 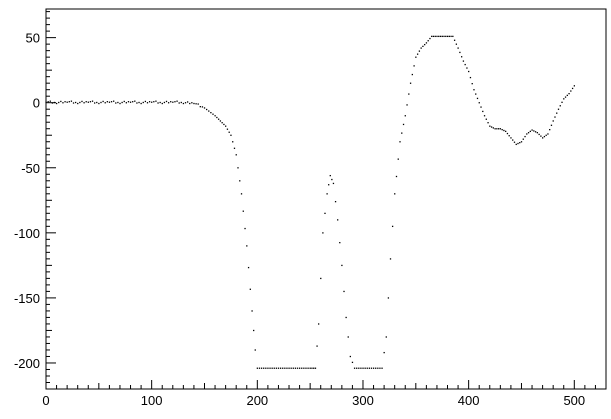 I want to click on x-tick-label: 100, so click(x=152, y=400).